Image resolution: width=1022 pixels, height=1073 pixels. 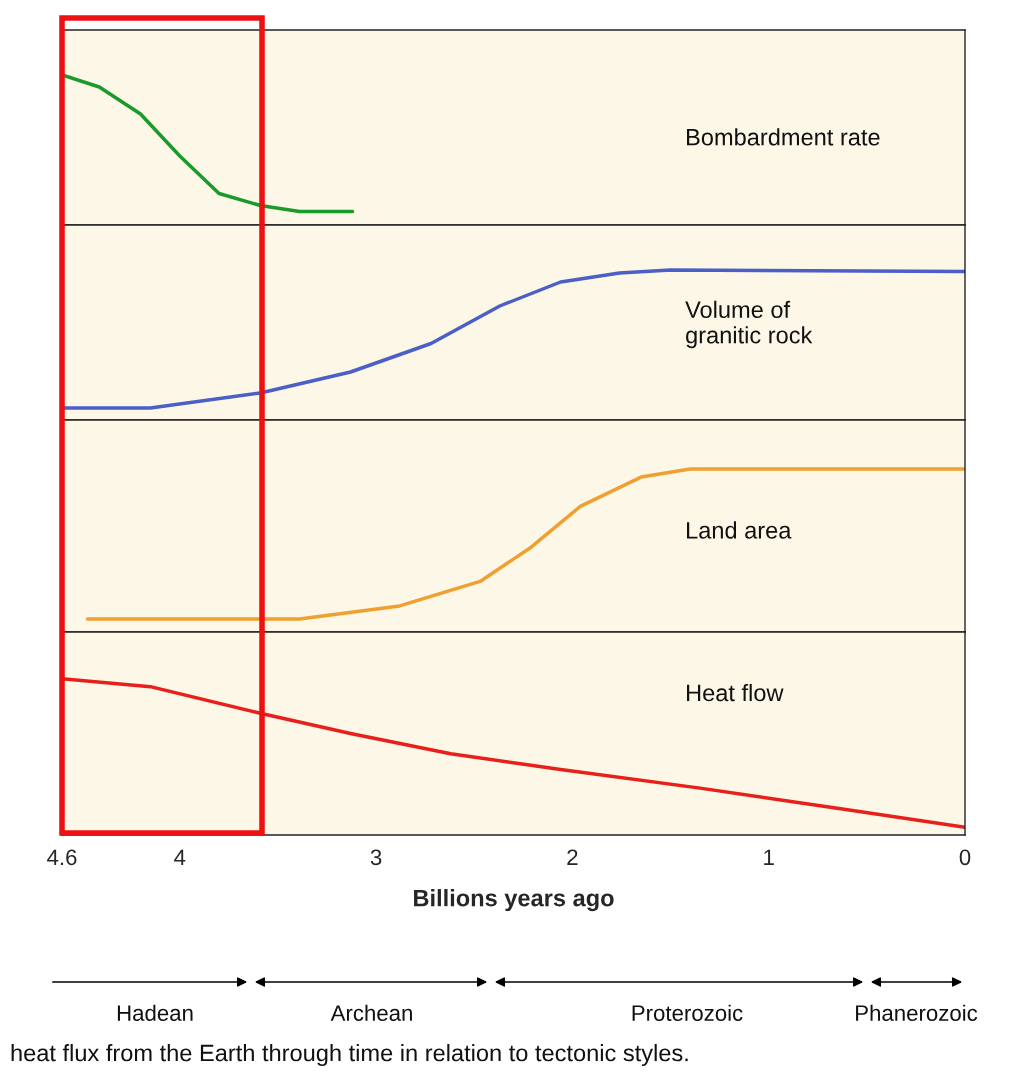 I want to click on text: Heat flow, so click(x=735, y=692).